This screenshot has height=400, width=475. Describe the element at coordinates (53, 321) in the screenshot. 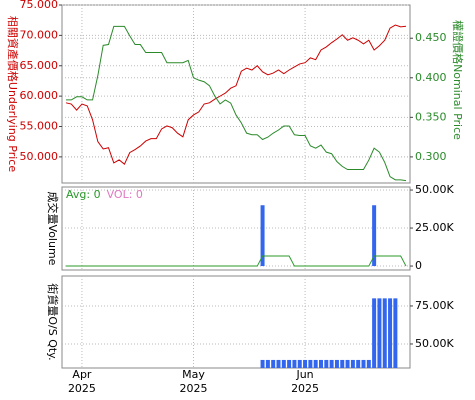

I see `y-axis-label: 街貨量O/S Qty.` at that location.